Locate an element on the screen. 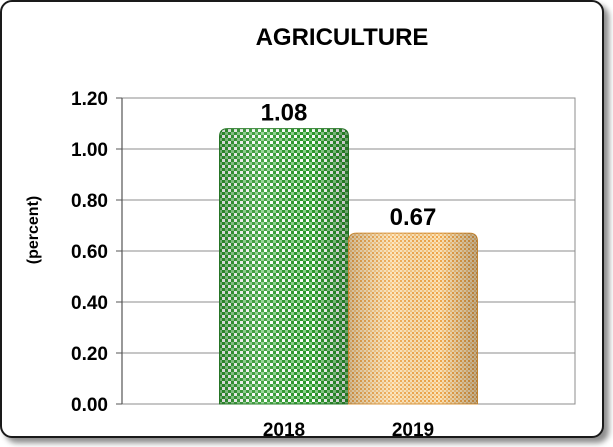 Image resolution: width=613 pixels, height=447 pixels. x-tick-label: 2018 is located at coordinates (284, 430).